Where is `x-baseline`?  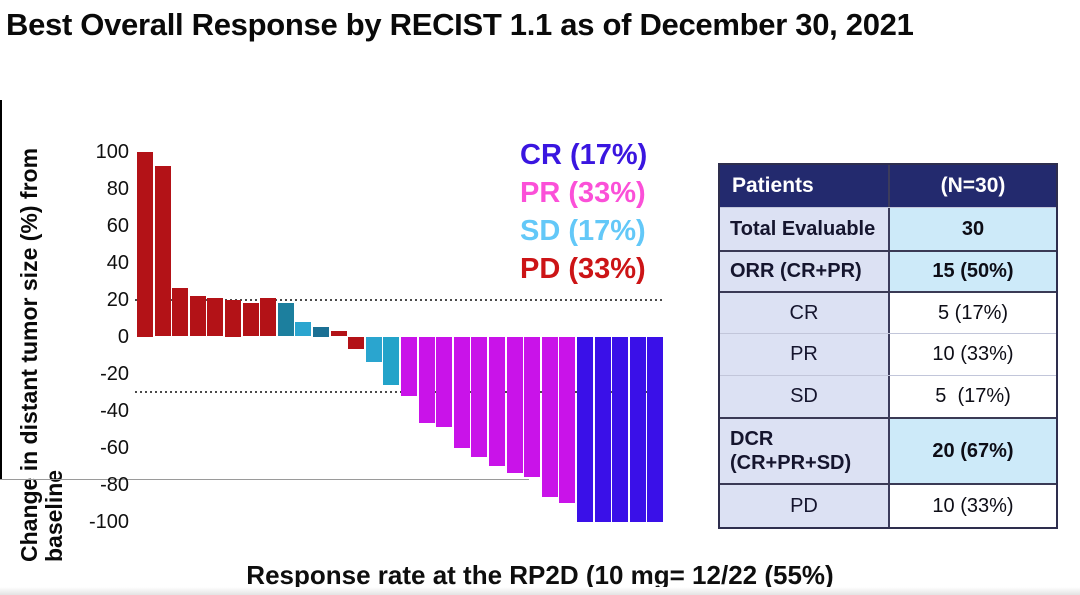
x-baseline is located at coordinates (264, 479).